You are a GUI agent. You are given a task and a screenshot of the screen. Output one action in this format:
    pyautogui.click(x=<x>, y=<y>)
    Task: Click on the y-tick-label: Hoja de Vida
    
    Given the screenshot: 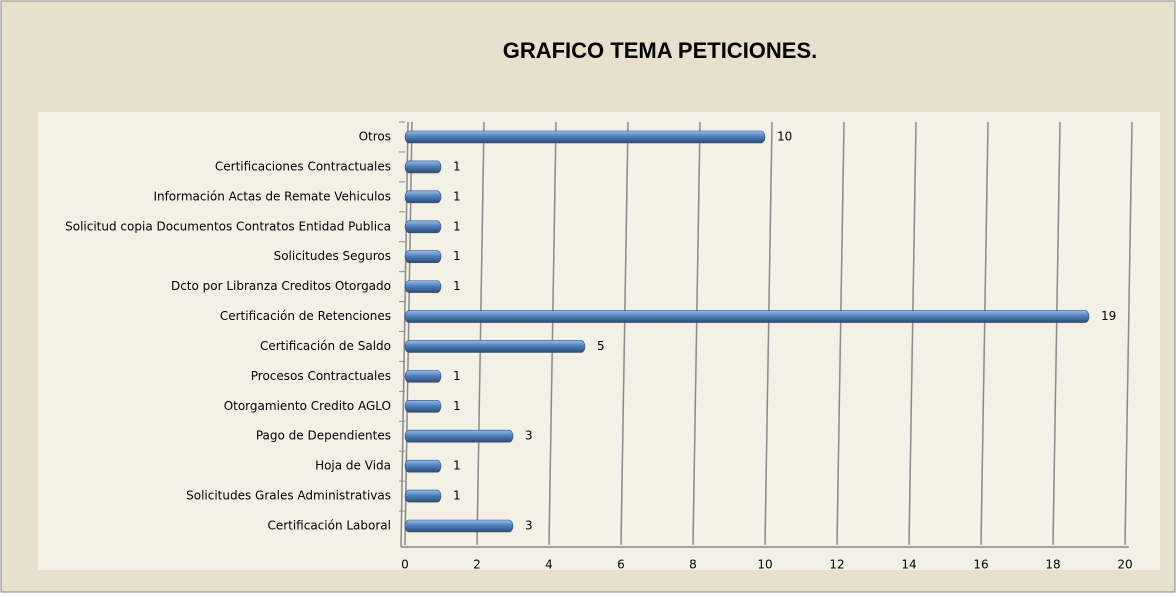 What is the action you would take?
    pyautogui.click(x=353, y=466)
    